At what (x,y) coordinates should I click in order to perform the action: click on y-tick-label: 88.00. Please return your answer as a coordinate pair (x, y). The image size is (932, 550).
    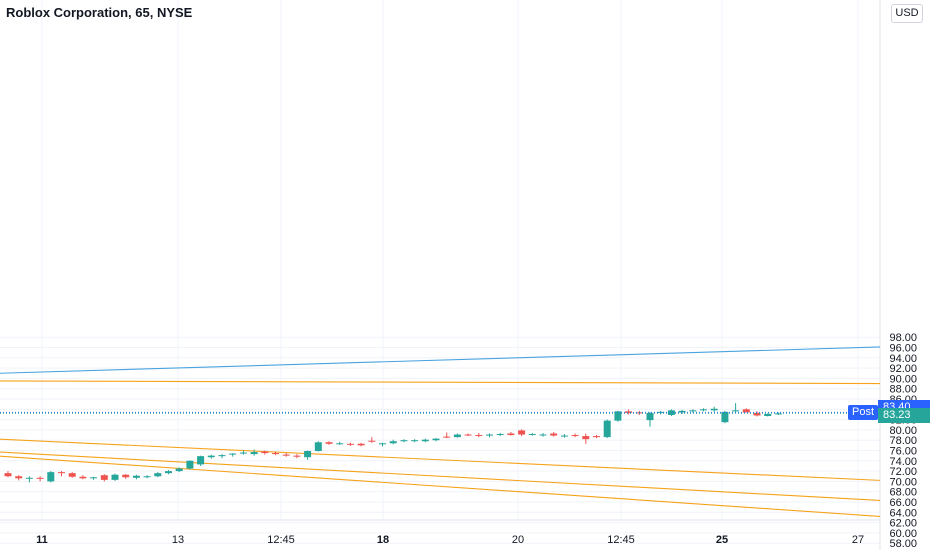
    Looking at the image, I should click on (903, 390).